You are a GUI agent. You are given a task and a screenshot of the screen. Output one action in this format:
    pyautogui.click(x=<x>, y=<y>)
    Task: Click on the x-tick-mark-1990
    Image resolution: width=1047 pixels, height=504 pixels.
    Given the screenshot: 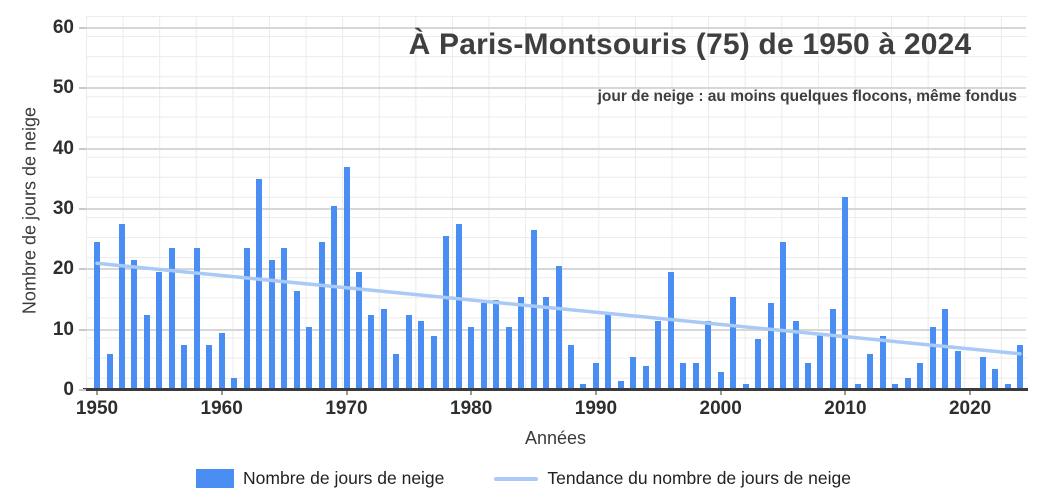 What is the action you would take?
    pyautogui.click(x=595, y=393)
    